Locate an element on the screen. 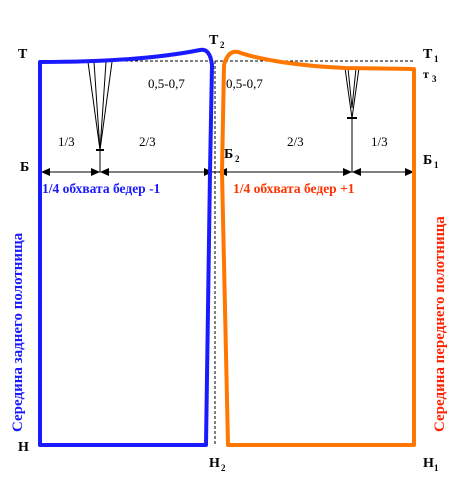  label-T2: Т is located at coordinates (214, 40).